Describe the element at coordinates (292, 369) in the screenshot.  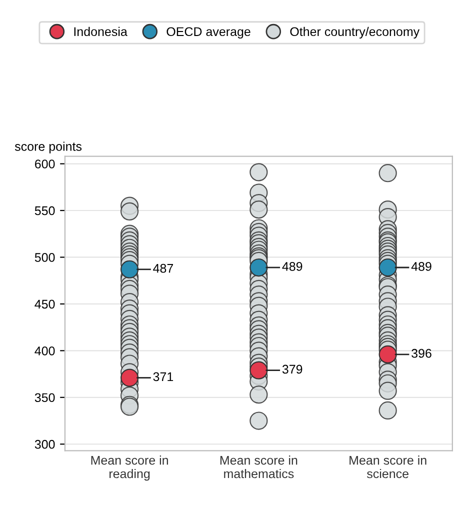
I see `data-label: 379` at that location.